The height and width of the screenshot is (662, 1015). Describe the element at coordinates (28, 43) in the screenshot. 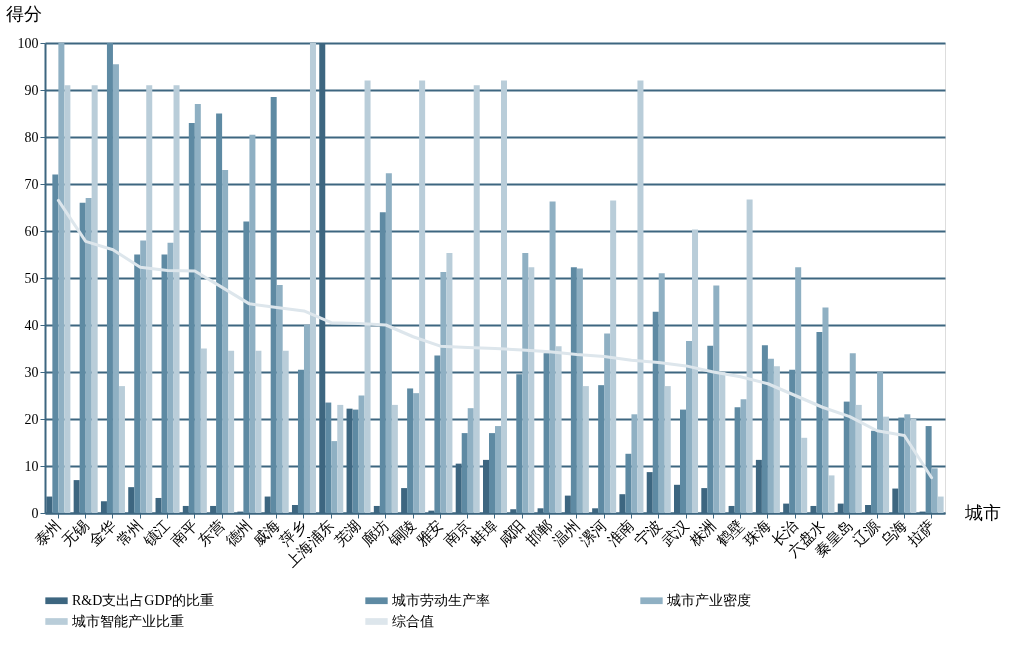

I see `y-tick-label: 100` at that location.